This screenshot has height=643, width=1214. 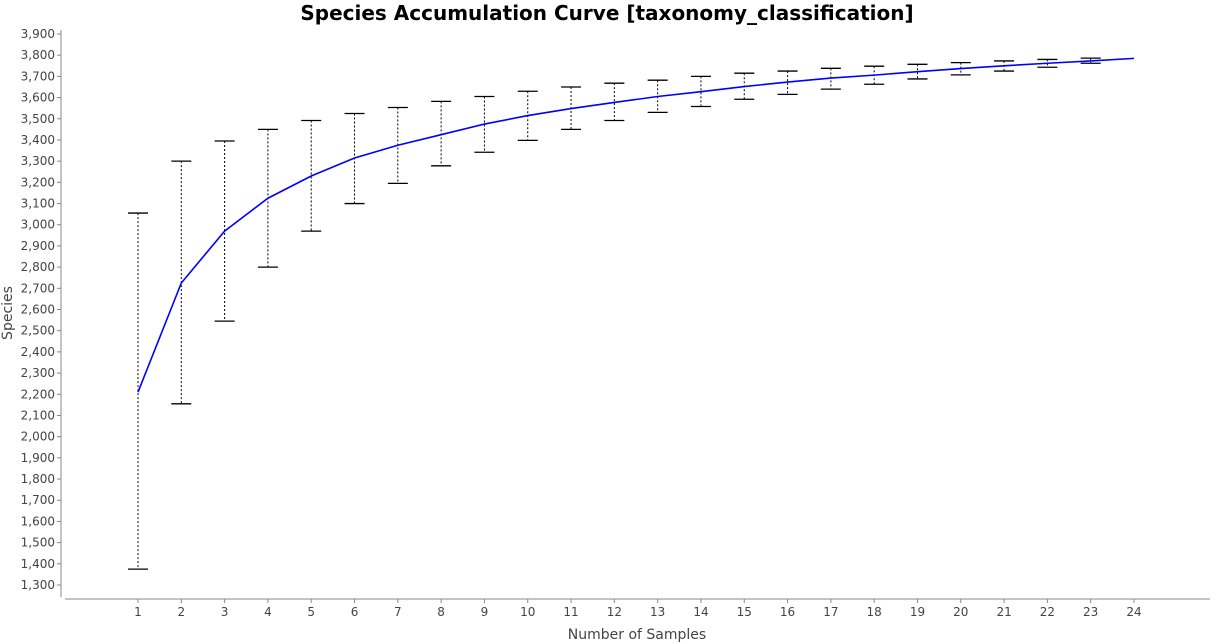 What do you see at coordinates (38, 98) in the screenshot?
I see `y-tick-label: 3,600` at bounding box center [38, 98].